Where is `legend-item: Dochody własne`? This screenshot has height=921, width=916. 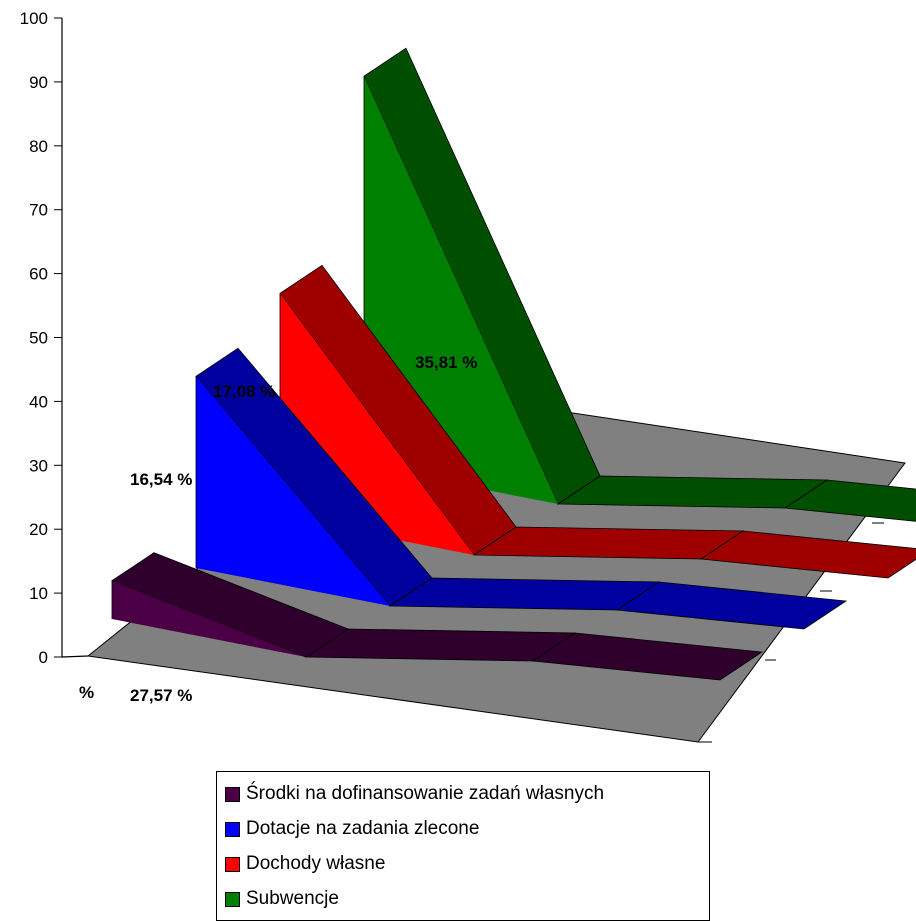 legend-item: Dochody własne is located at coordinates (305, 864).